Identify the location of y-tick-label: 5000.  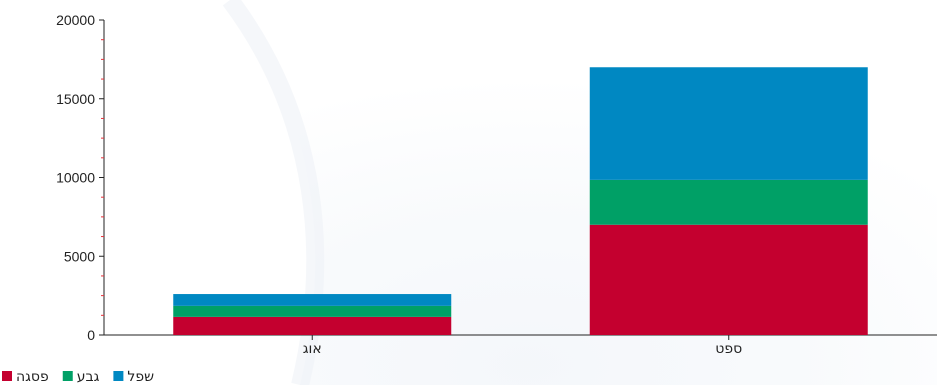
(79, 256).